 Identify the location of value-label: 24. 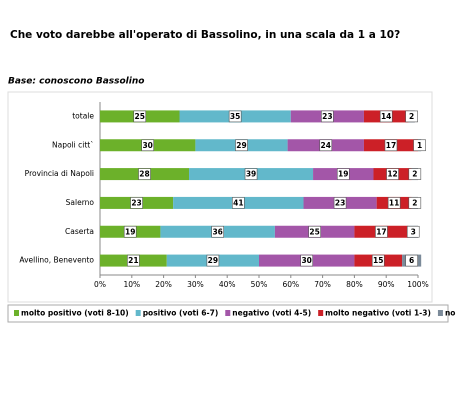
(326, 145).